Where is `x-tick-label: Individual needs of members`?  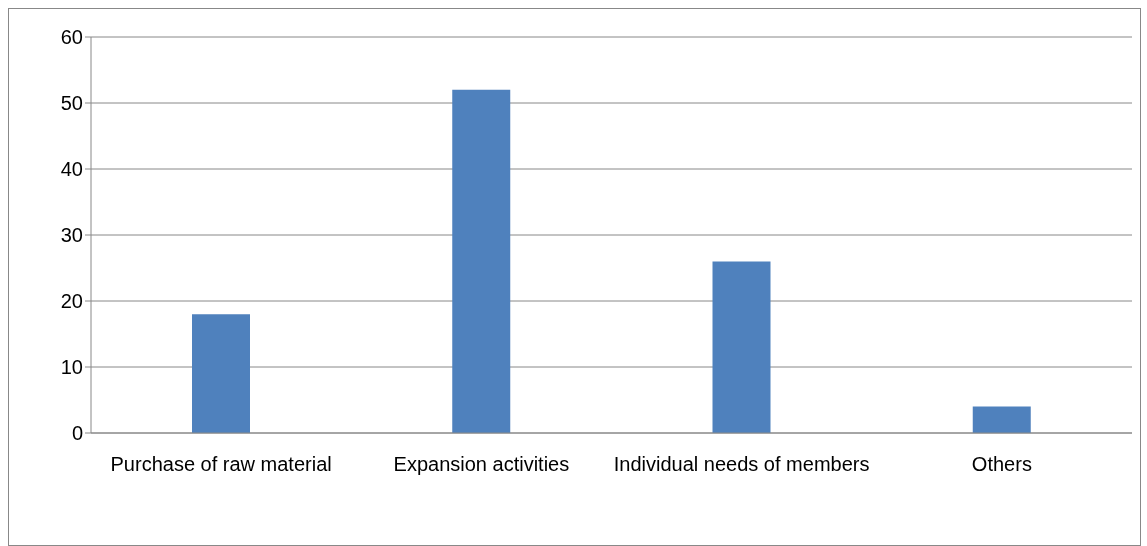
x-tick-label: Individual needs of members is located at coordinates (741, 464).